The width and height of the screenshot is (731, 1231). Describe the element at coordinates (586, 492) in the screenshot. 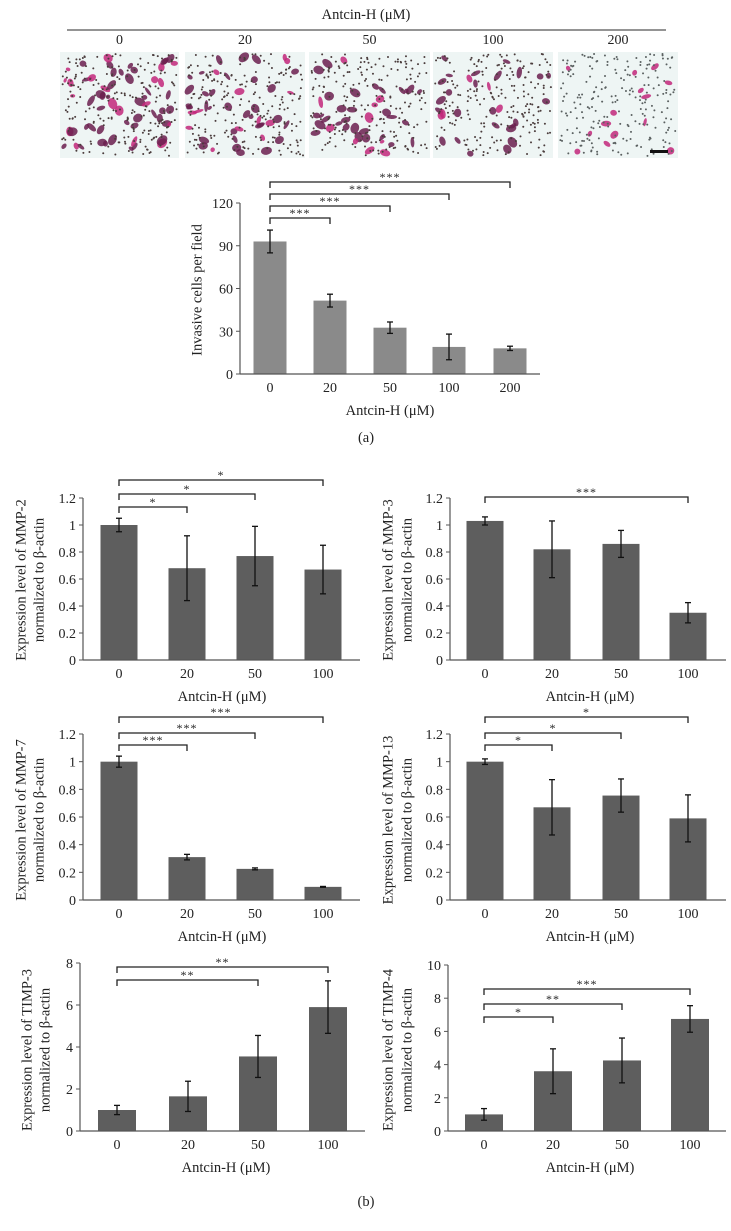

I see `significance-label: ***` at that location.